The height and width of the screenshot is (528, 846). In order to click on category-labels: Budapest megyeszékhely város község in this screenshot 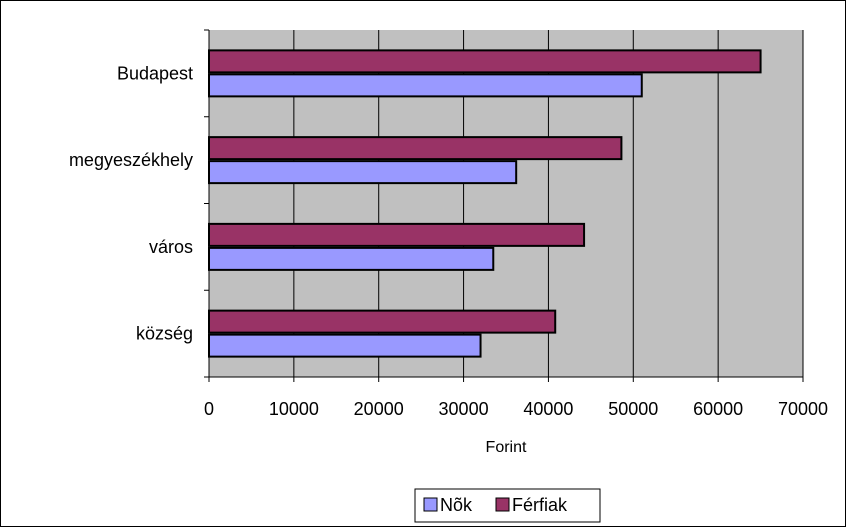, I will do `click(131, 203)`.